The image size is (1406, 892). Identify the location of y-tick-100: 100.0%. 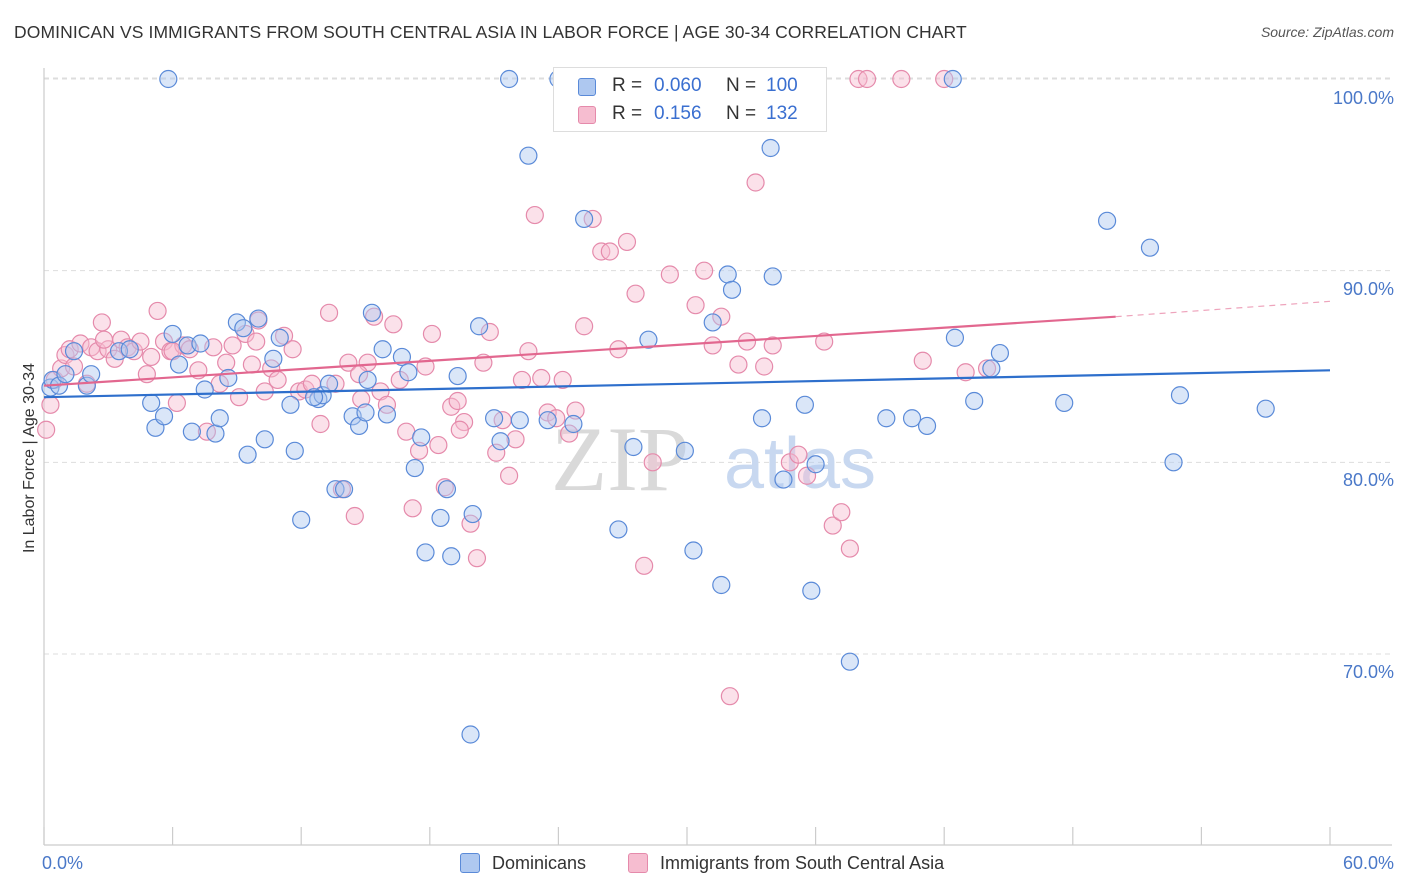
(1363, 98).